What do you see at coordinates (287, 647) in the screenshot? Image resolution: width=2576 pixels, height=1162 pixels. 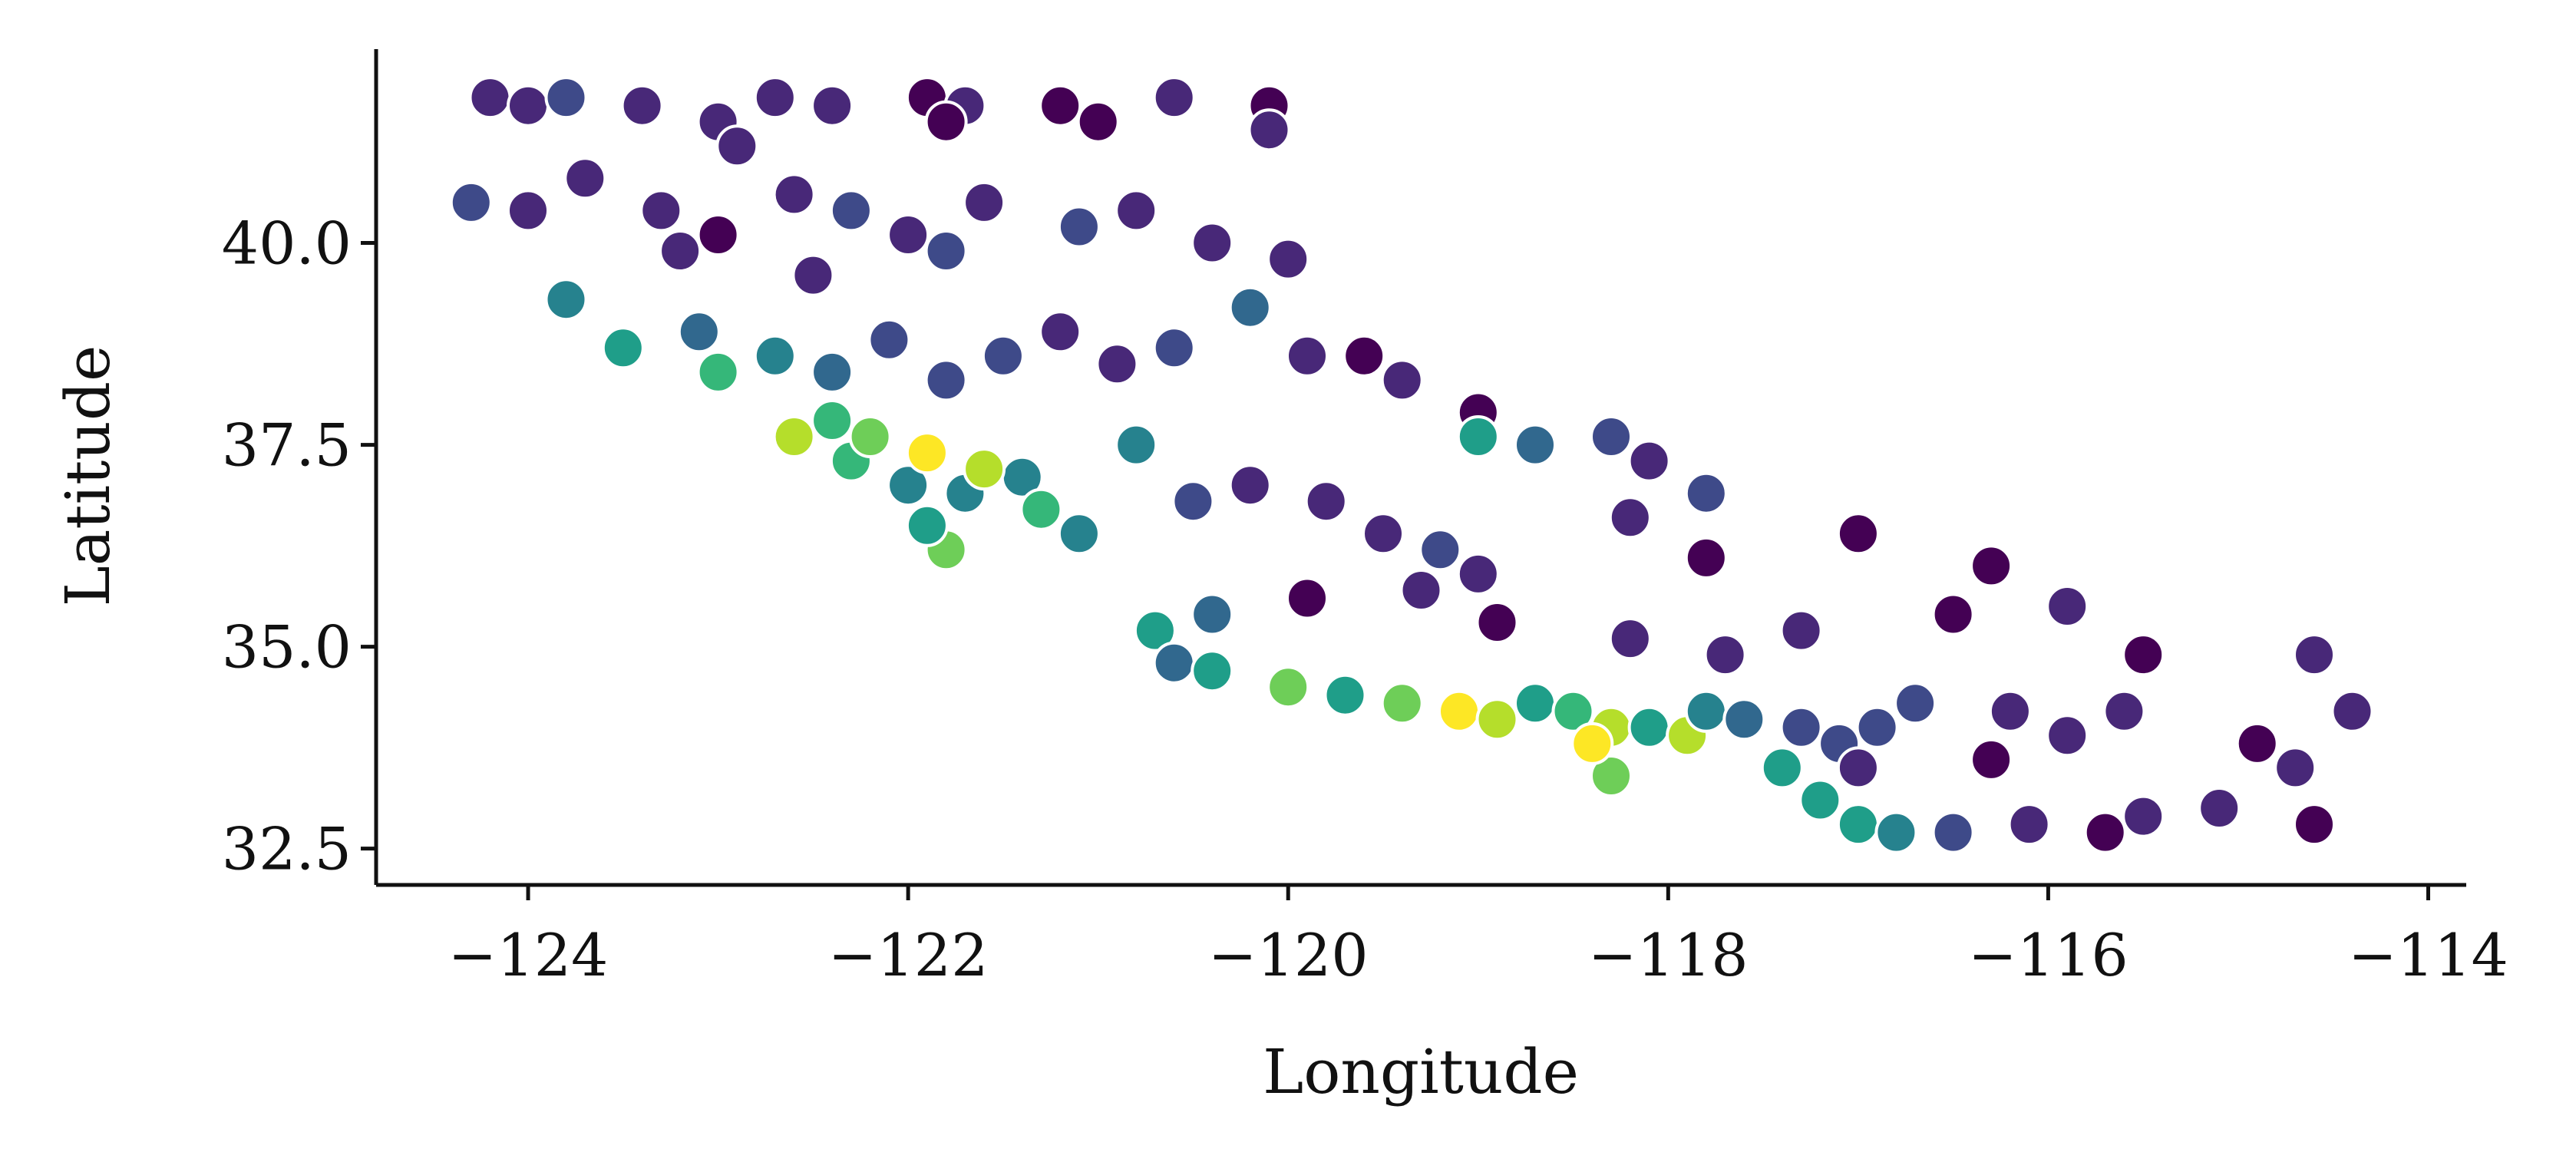 I see `y-tick-label: 35.0` at bounding box center [287, 647].